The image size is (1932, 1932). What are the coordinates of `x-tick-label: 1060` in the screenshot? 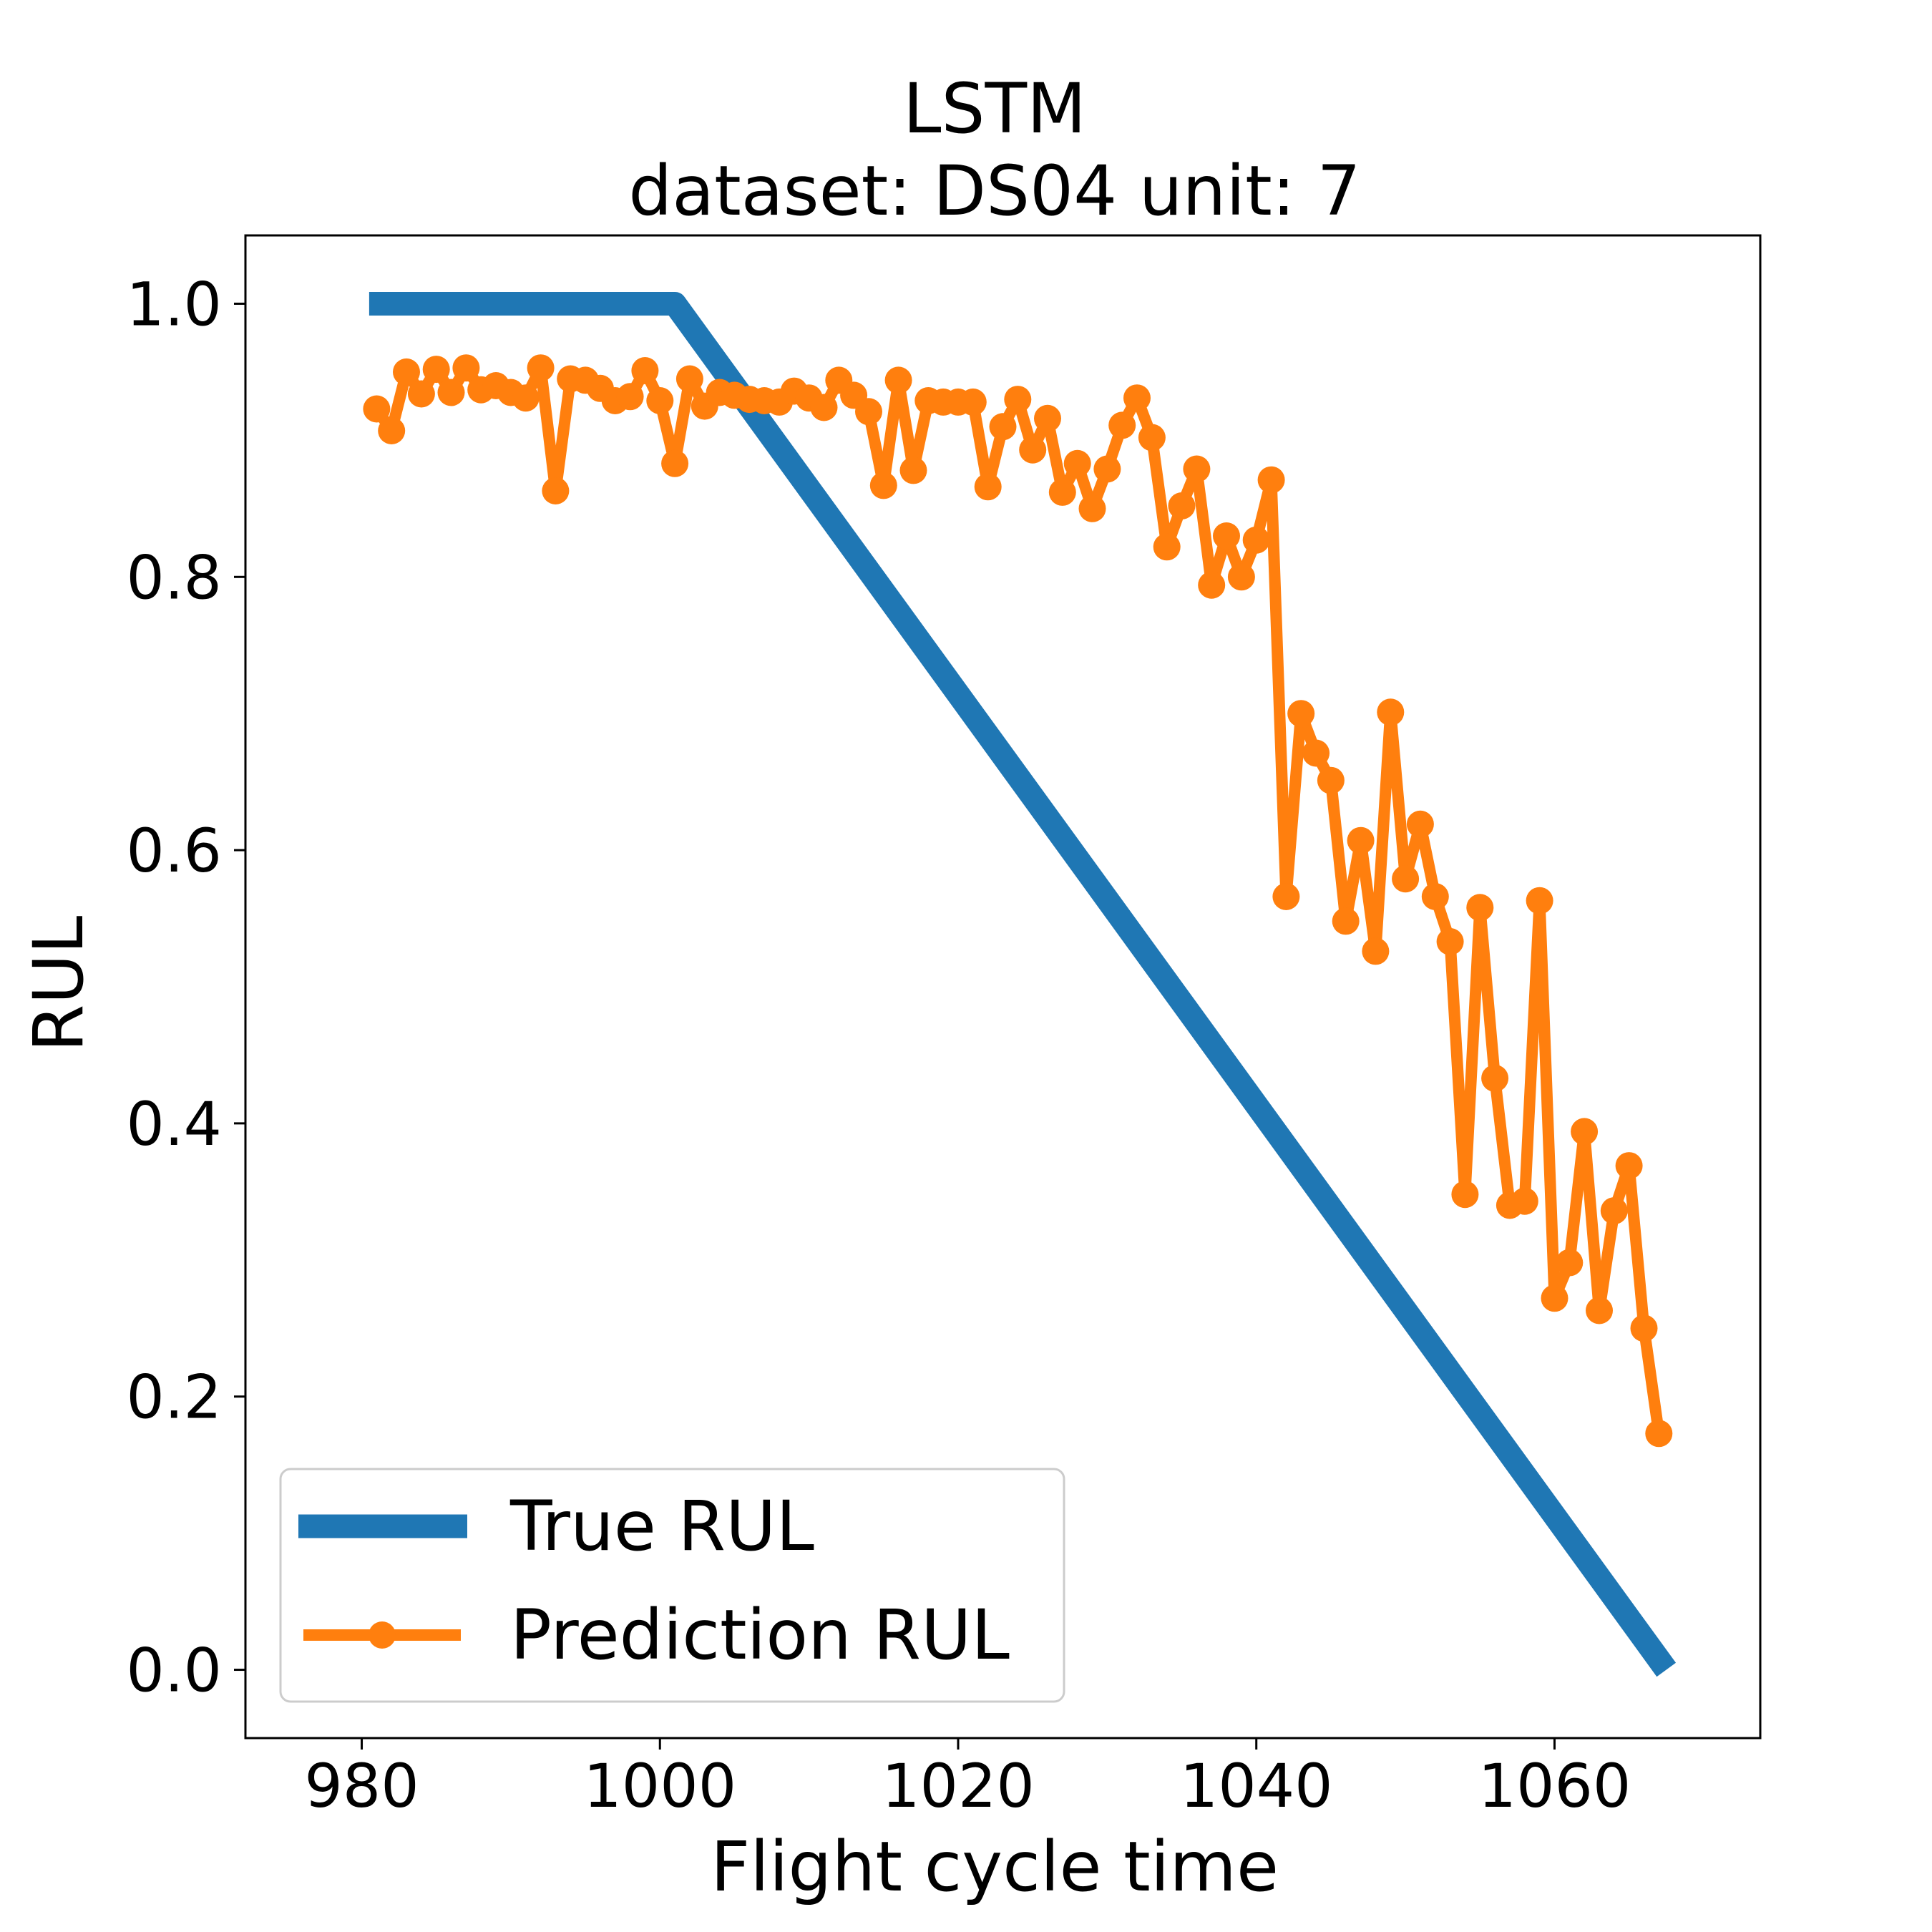 It's located at (1554, 1786).